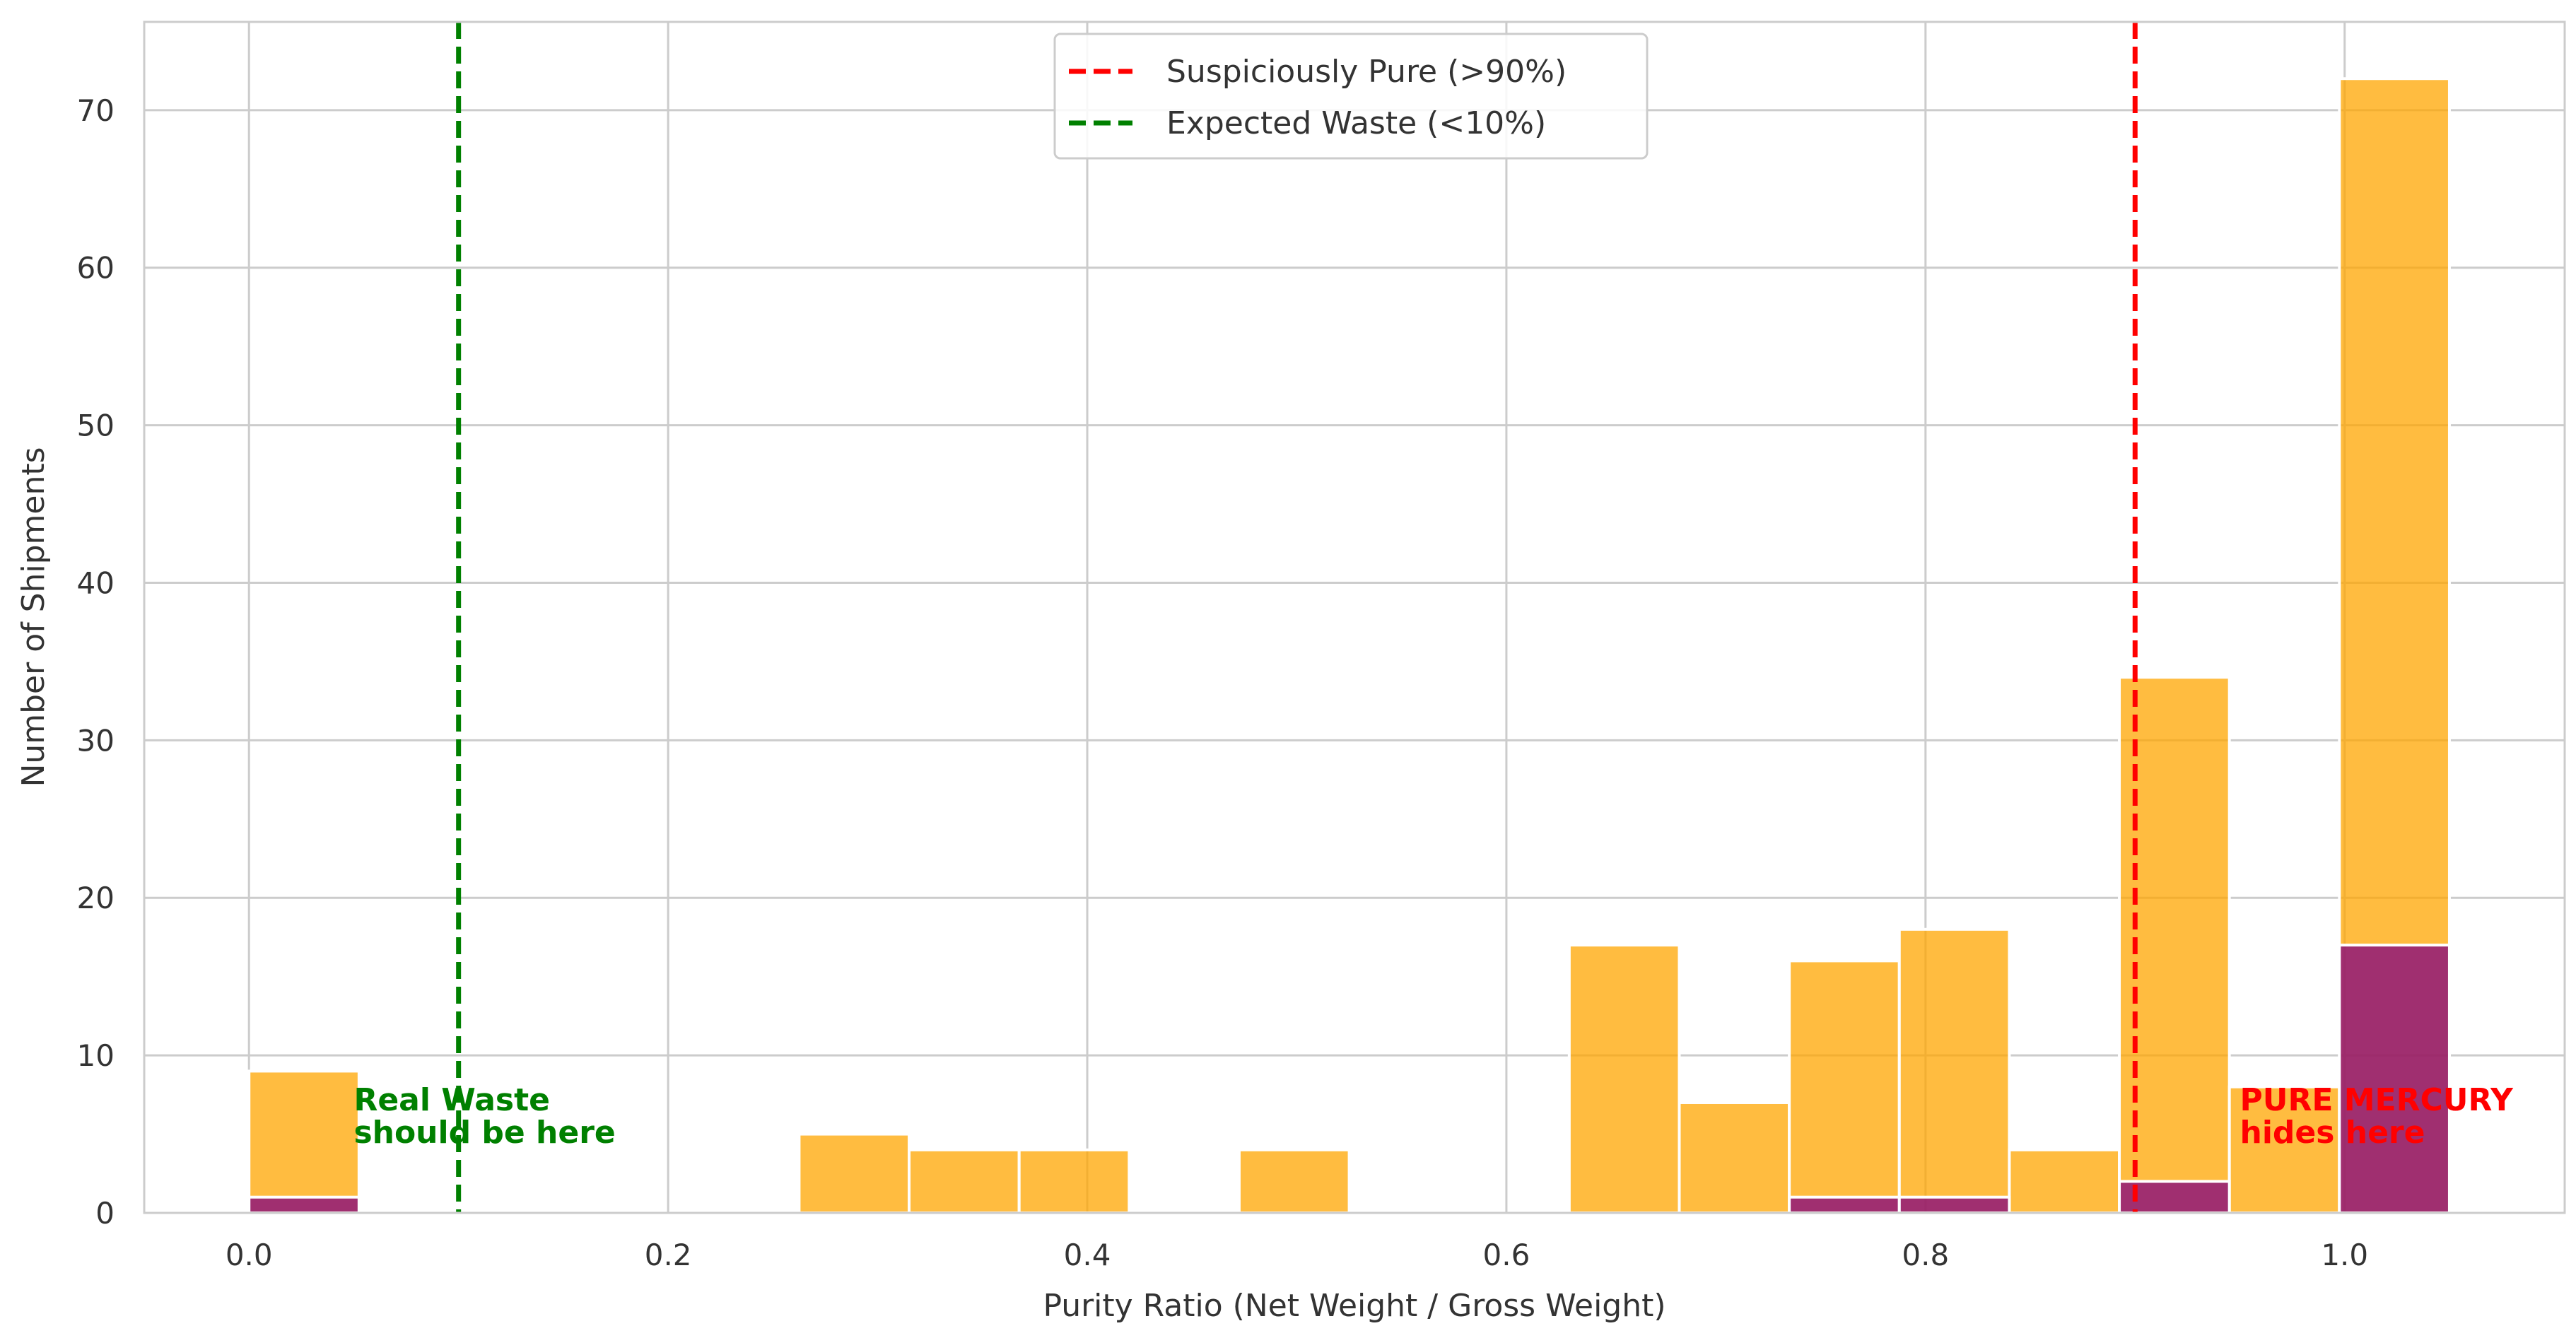  Describe the element at coordinates (96, 582) in the screenshot. I see `y-tick-label-4: 40` at that location.